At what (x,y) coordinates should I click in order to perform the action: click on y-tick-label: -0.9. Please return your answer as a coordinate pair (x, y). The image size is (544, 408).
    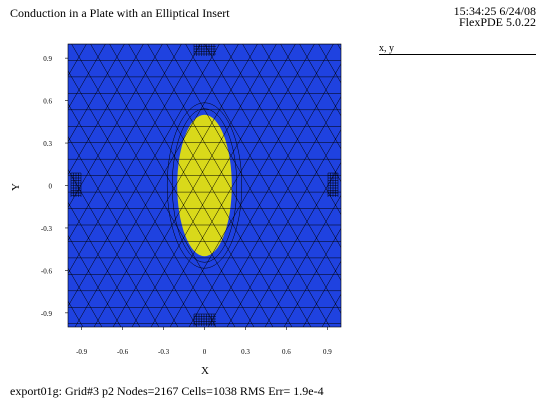
    Looking at the image, I should click on (47, 314).